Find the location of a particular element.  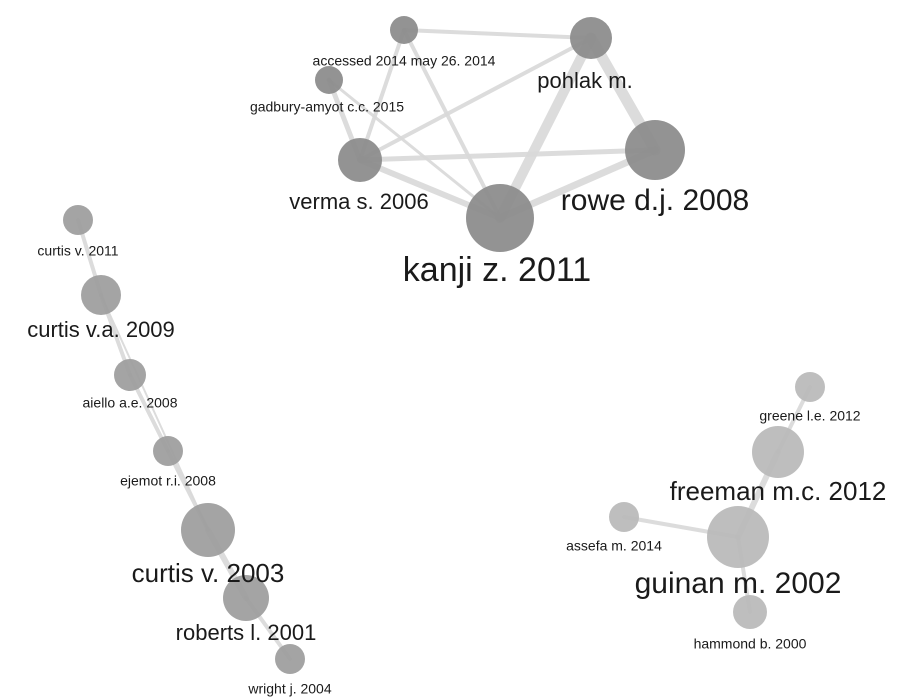

node-label: gadbury-amyot c.c. 2015 is located at coordinates (327, 107).